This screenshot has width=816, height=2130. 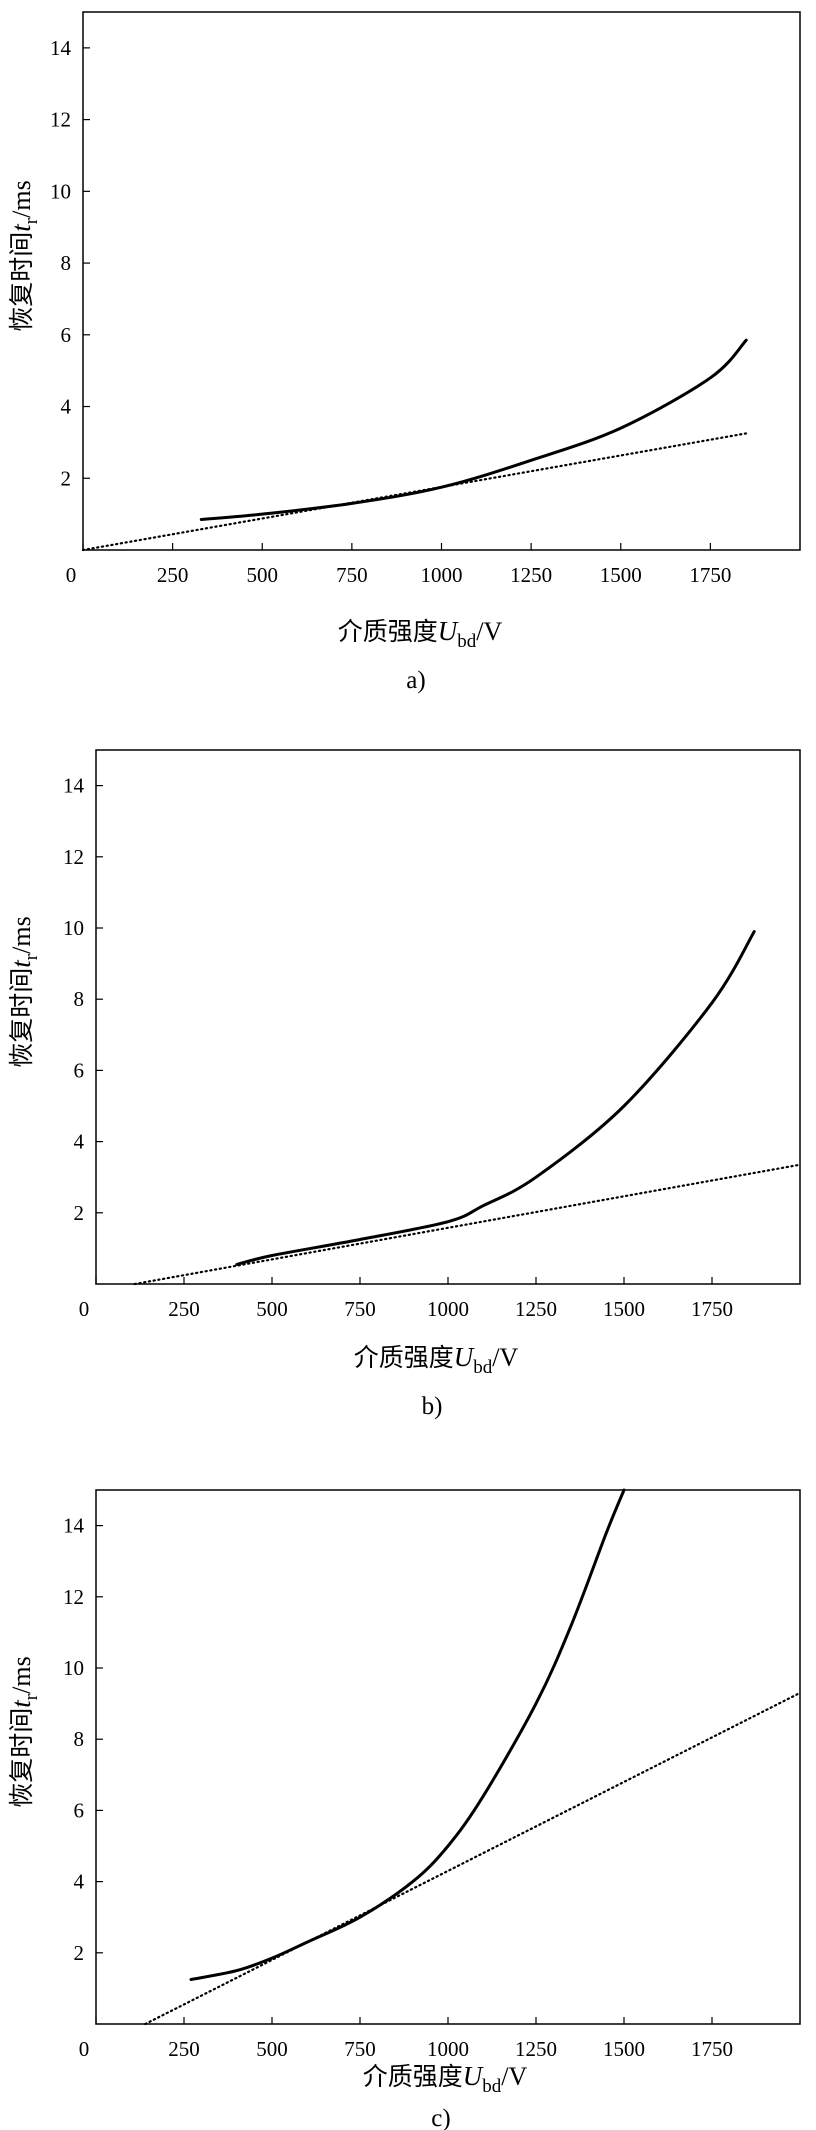 I want to click on panel-caption: c), so click(x=440, y=2117).